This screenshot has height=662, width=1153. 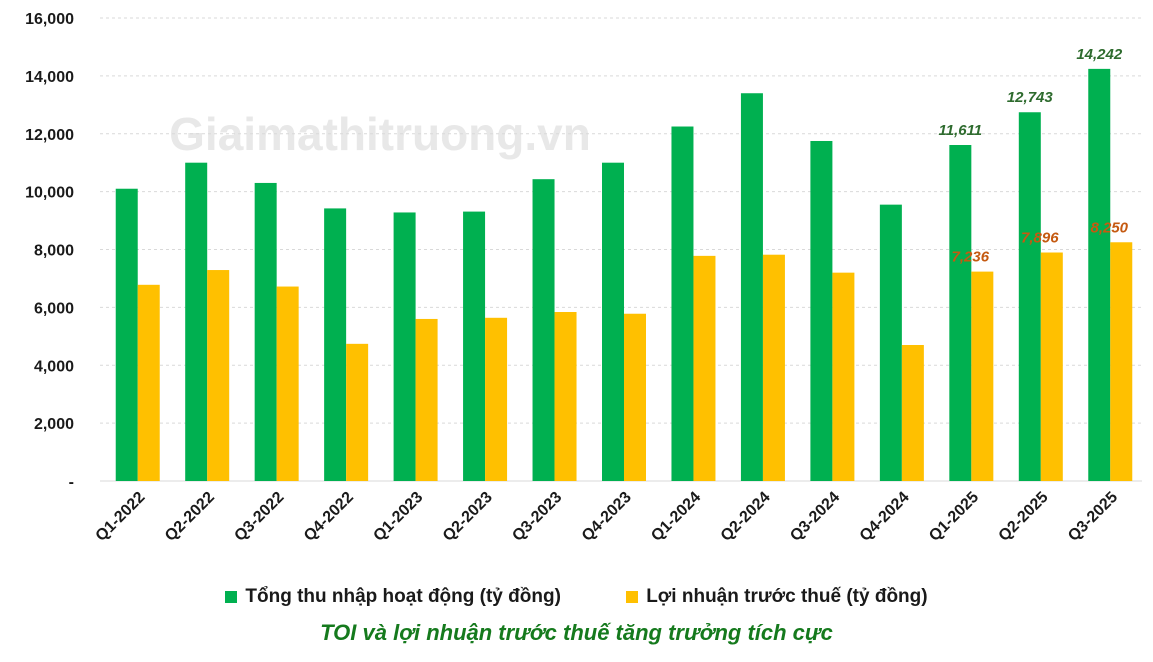 I want to click on x-tick-label: Q2-2022, so click(x=190, y=517).